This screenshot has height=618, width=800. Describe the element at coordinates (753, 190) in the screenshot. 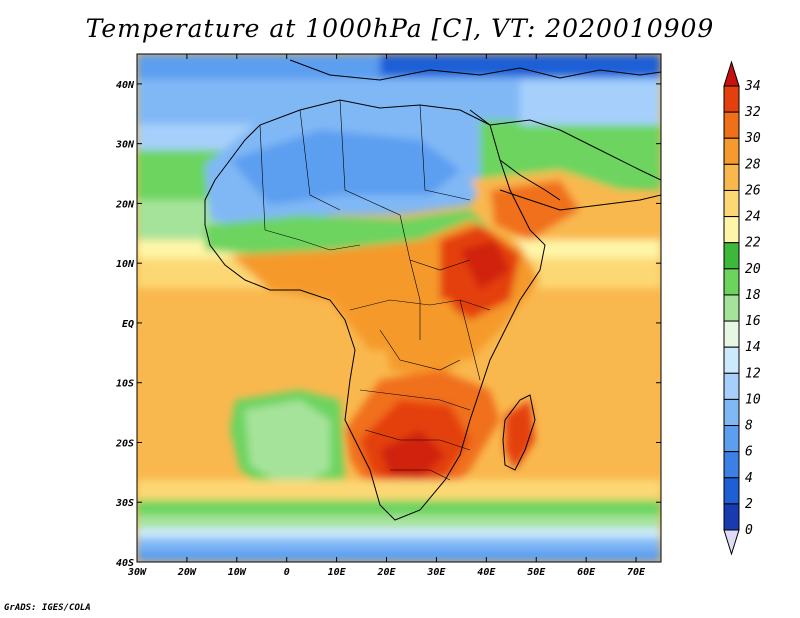

I see `colorbar-label: 26` at that location.